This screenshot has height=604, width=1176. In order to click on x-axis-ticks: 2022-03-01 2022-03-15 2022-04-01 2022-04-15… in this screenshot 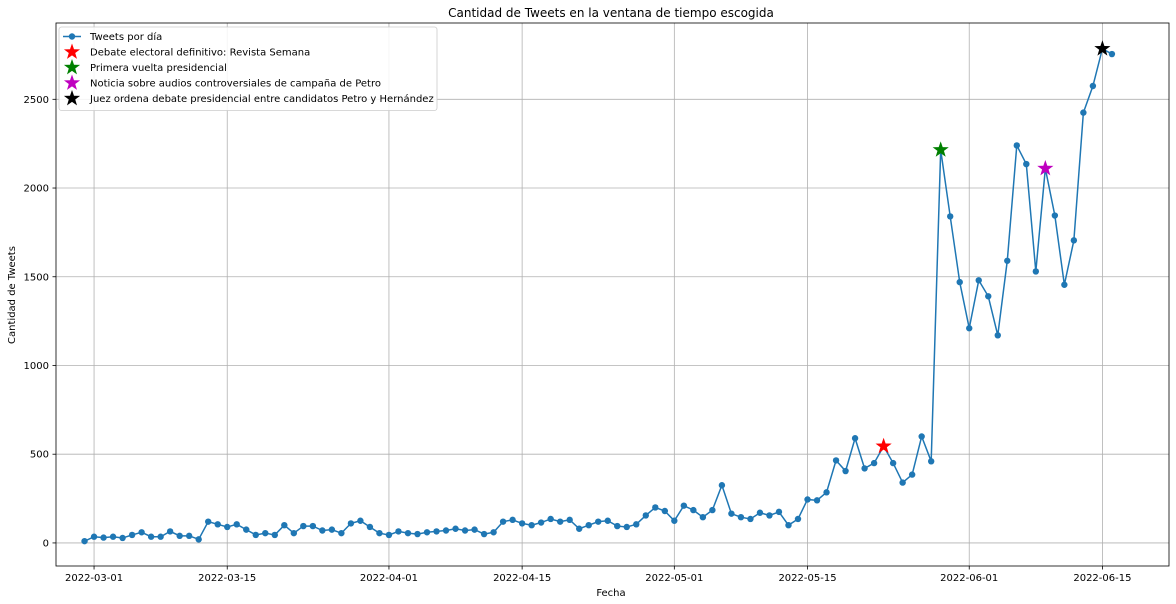, I will do `click(598, 575)`.